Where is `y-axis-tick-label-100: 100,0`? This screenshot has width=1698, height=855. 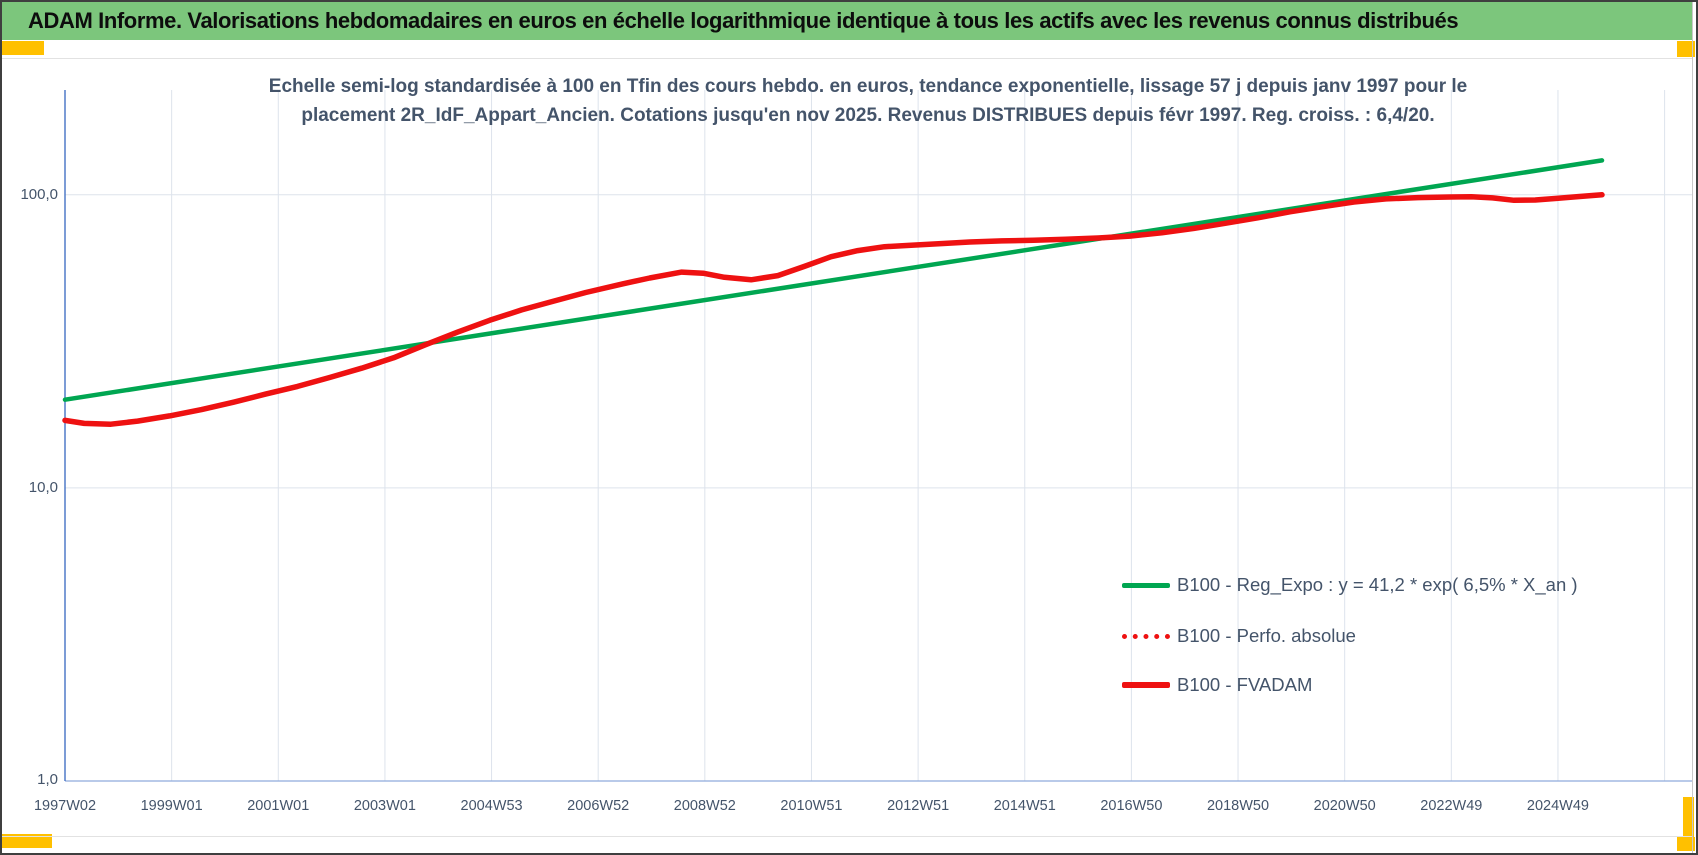 y-axis-tick-label-100: 100,0 is located at coordinates (39, 194).